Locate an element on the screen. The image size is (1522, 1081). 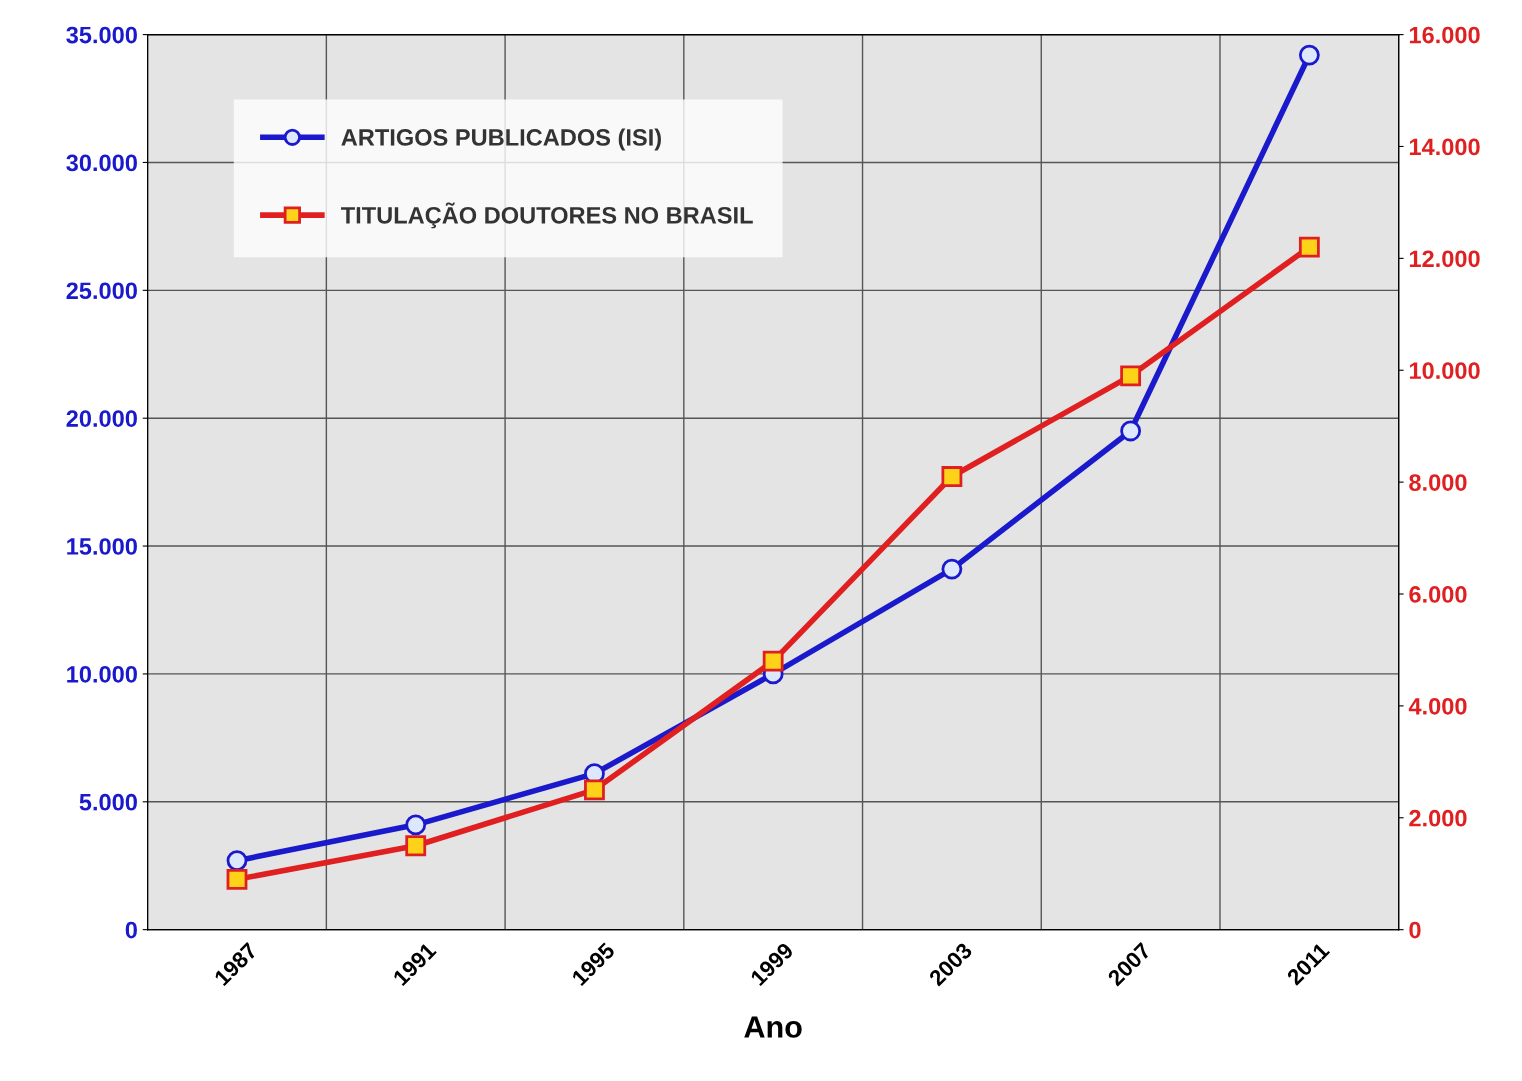
y-tick-label: 15.000 is located at coordinates (102, 546).